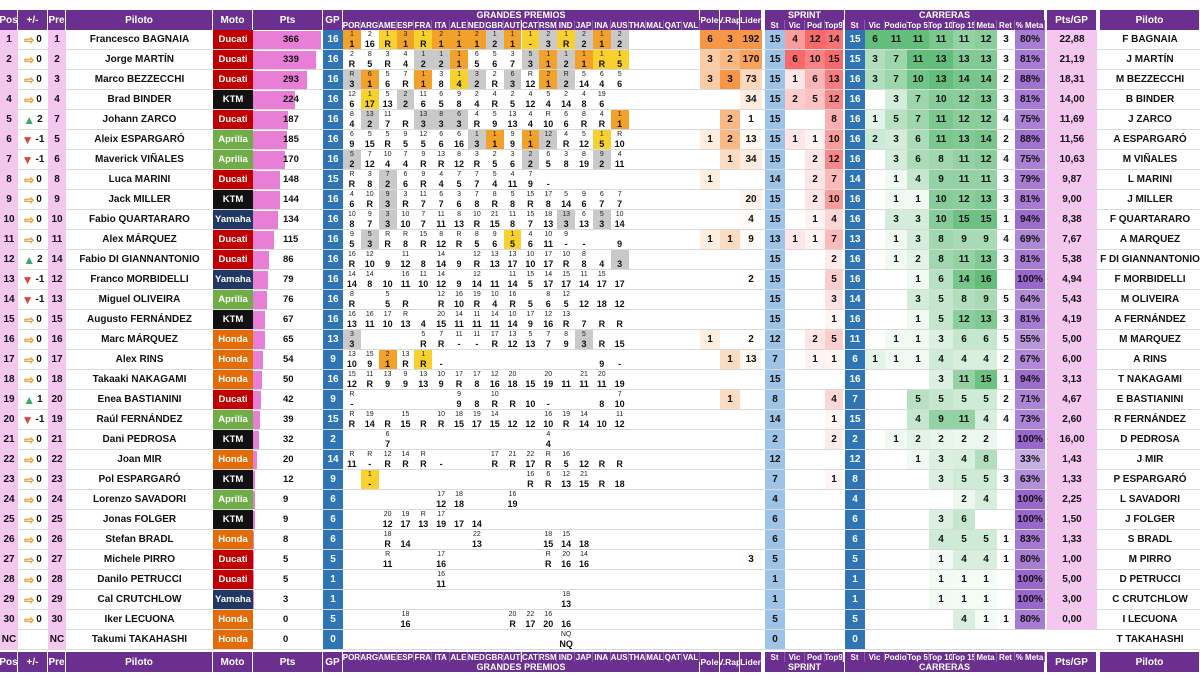  I want to click on arrow-up-icon: ▲, so click(29, 119).